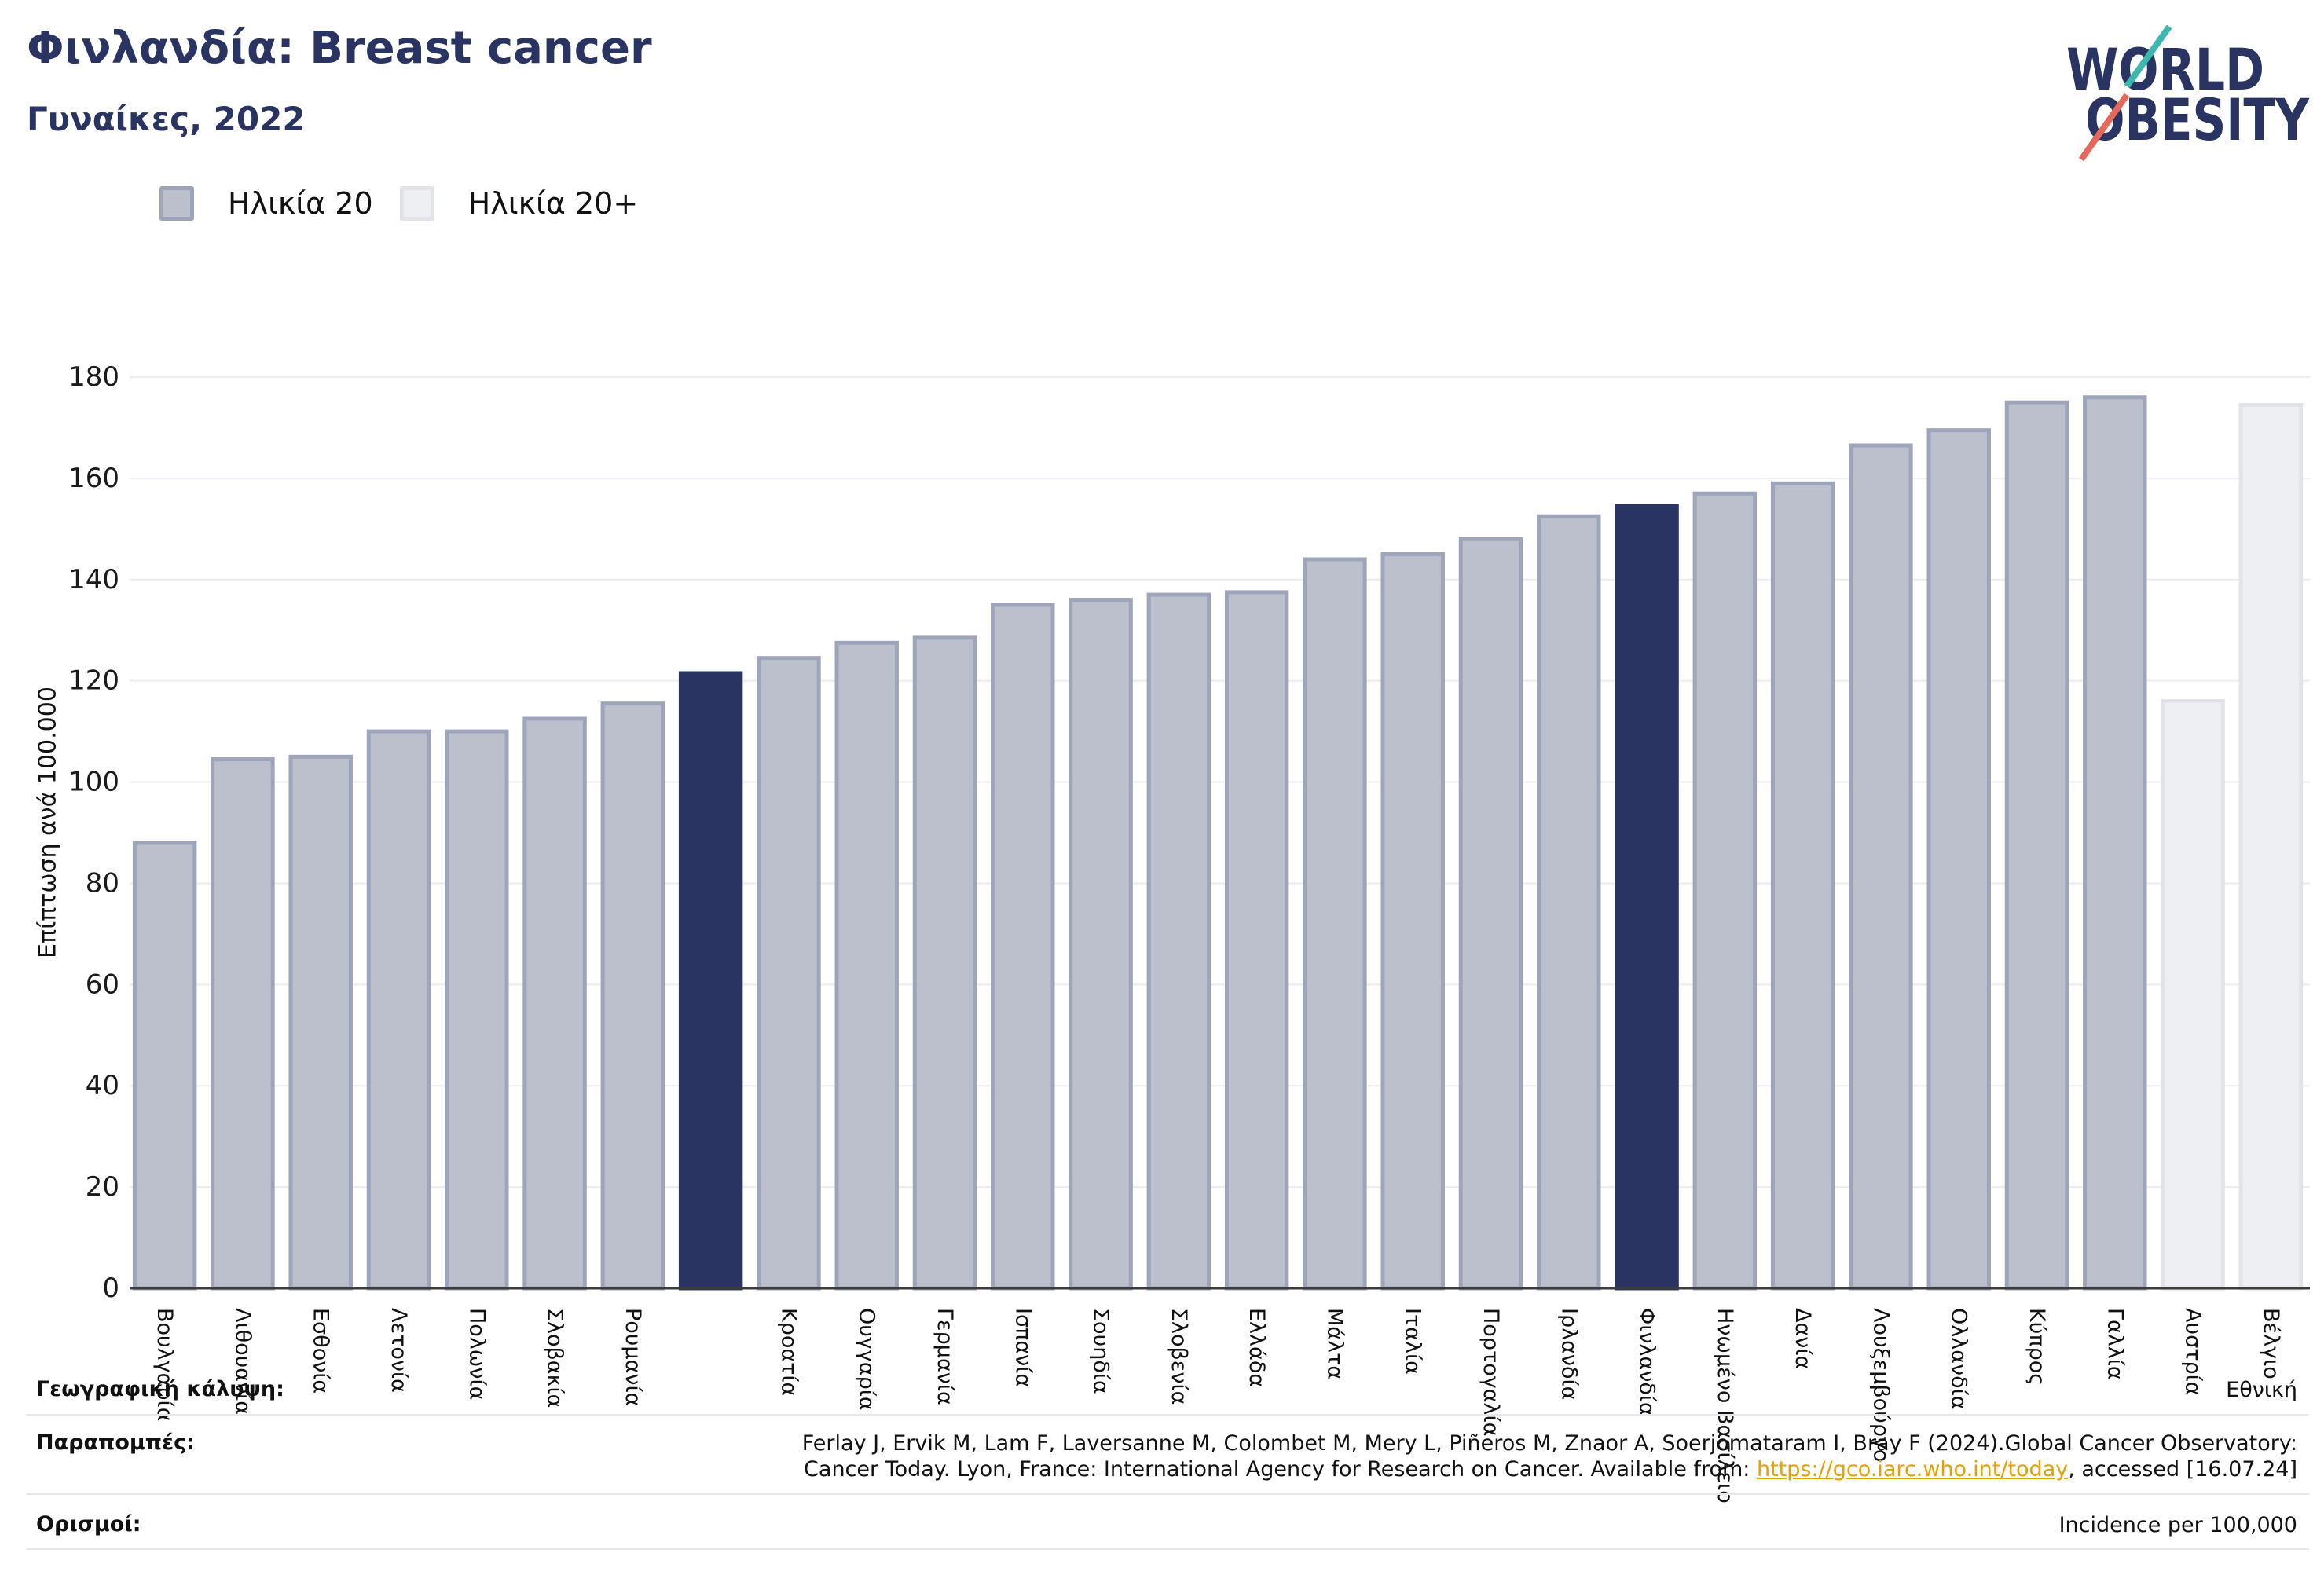 The width and height of the screenshot is (2324, 1586). What do you see at coordinates (2182, 1469) in the screenshot?
I see `references-line-2-suffix: , accessed [16.07.24]` at bounding box center [2182, 1469].